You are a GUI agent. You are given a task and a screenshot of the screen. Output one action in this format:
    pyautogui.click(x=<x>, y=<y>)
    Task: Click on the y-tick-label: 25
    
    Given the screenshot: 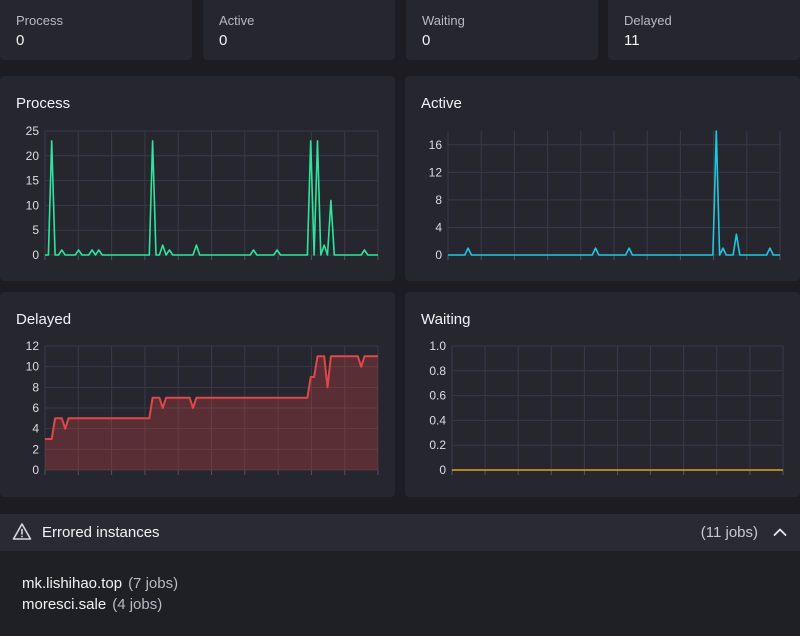 What is the action you would take?
    pyautogui.click(x=33, y=131)
    